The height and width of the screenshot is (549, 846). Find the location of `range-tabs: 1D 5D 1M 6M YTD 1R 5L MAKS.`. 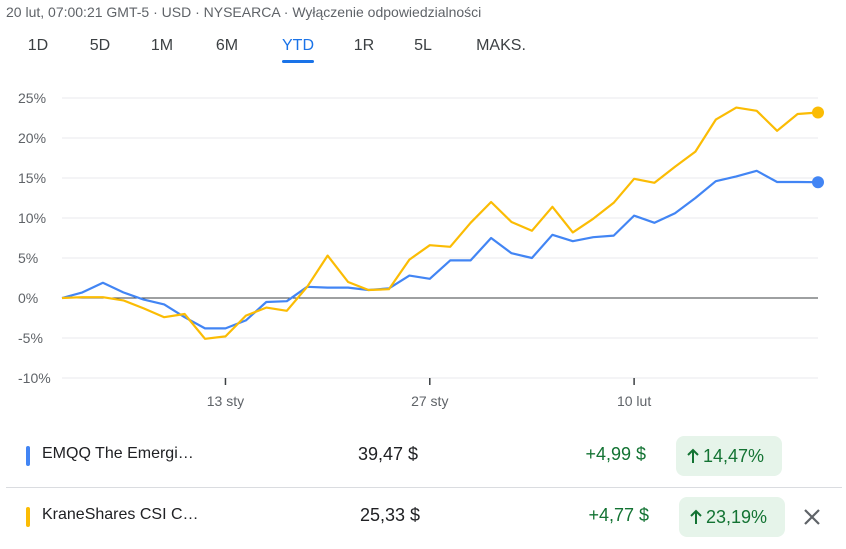

range-tabs: 1D 5D 1M 6M YTD 1R 5L MAKS. is located at coordinates (300, 51).